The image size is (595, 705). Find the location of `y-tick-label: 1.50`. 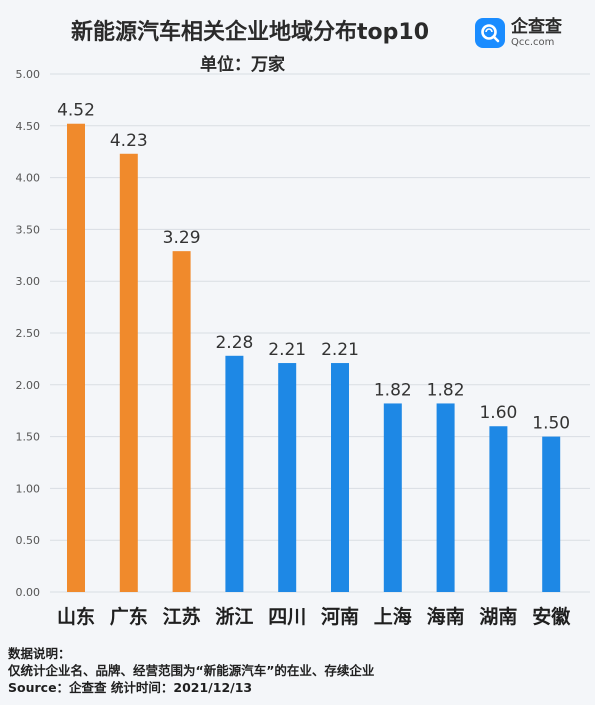

y-tick-label: 1.50 is located at coordinates (28, 437).